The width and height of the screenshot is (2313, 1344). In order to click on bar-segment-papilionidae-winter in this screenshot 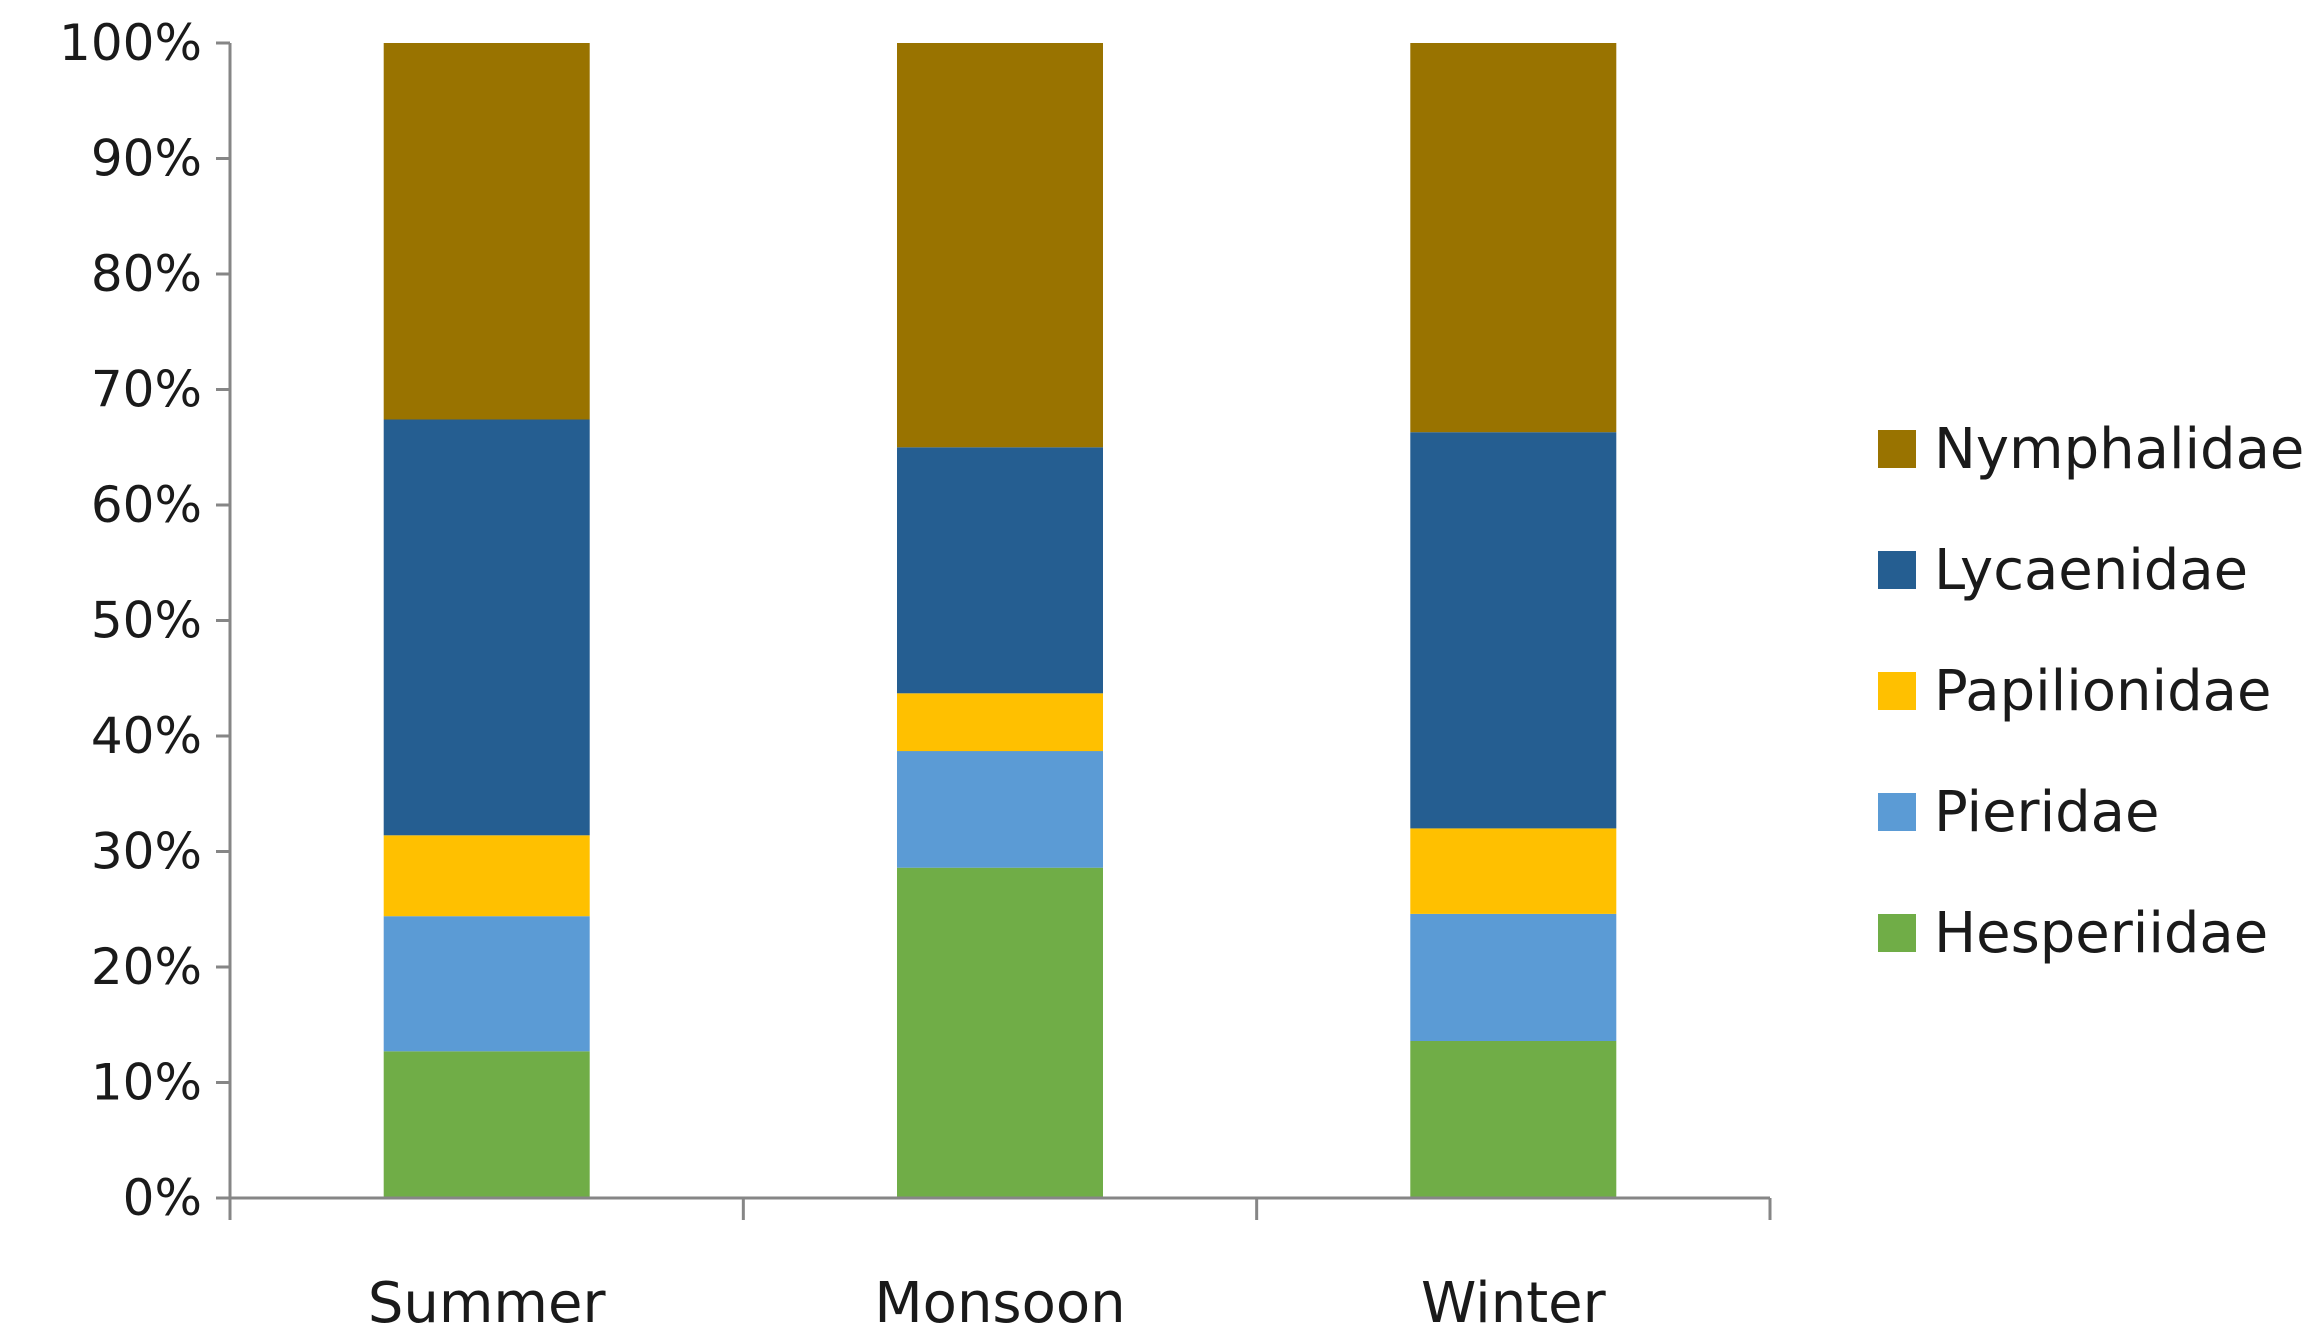, I will do `click(1513, 871)`.